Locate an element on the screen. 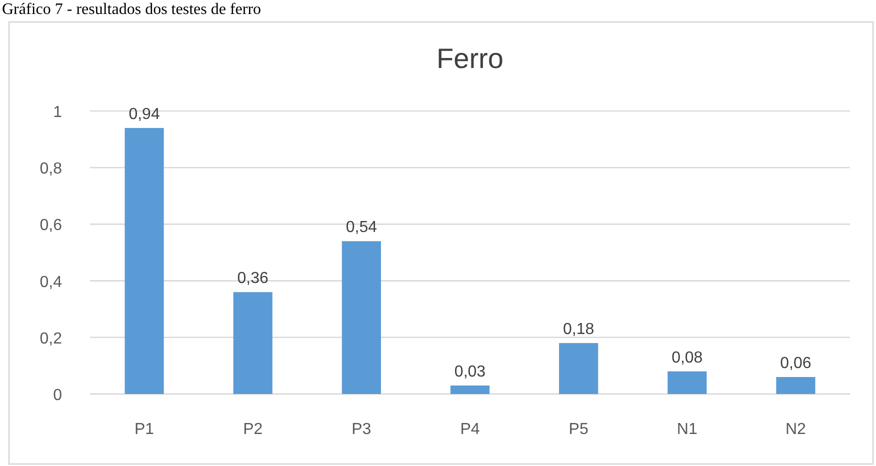  data-label: 0,08 is located at coordinates (687, 357).